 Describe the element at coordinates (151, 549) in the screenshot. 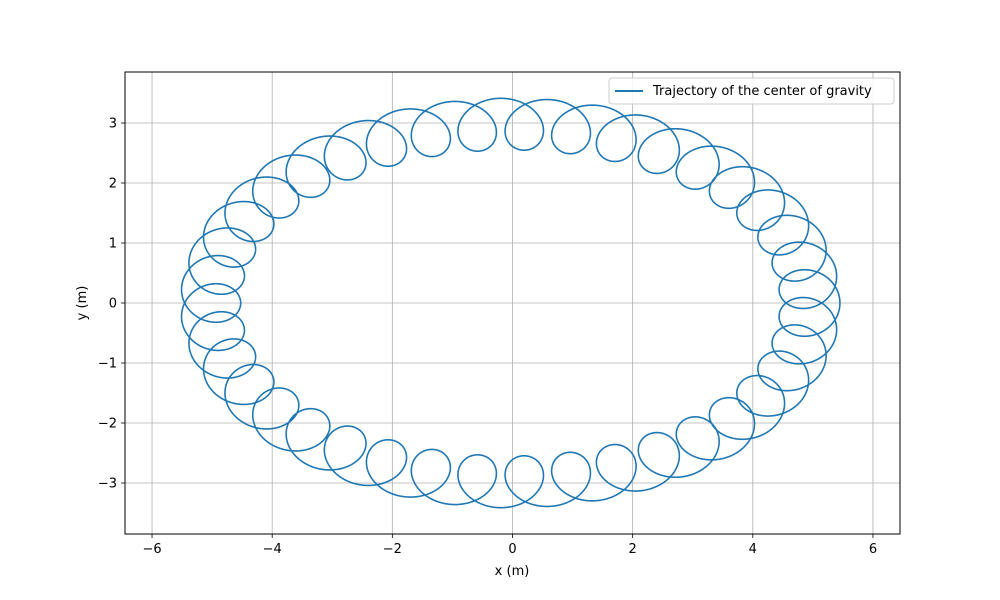

I see `x-tick-label: −6` at that location.